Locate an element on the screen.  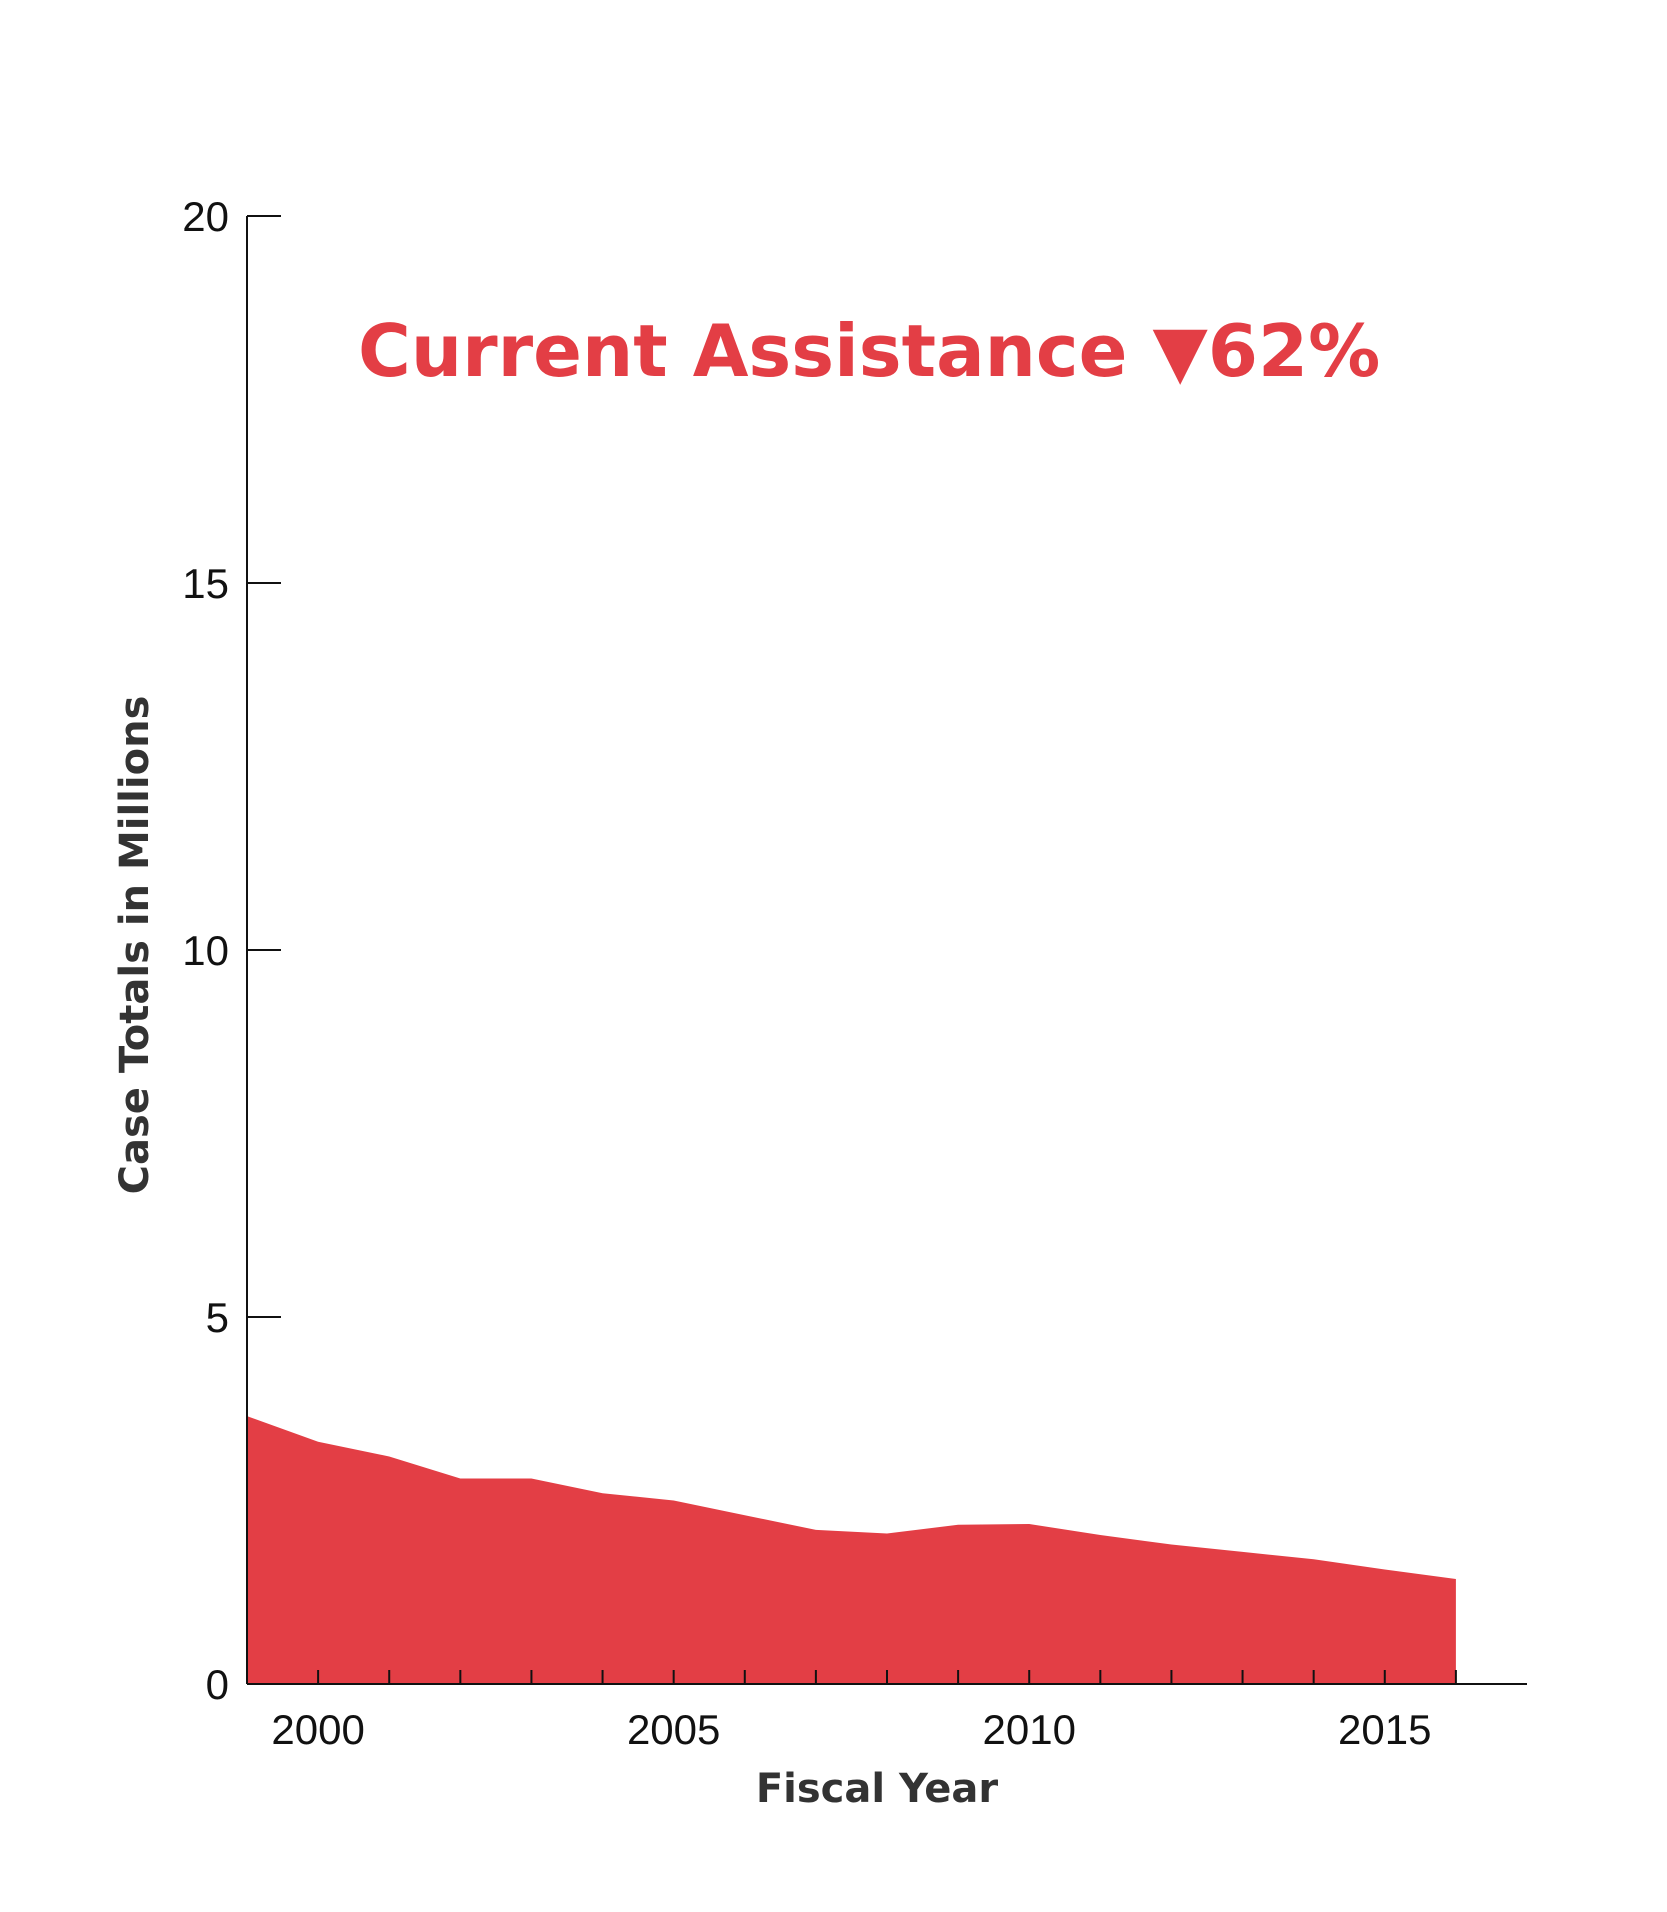
x-tick-label: 2000 is located at coordinates (317, 1729).